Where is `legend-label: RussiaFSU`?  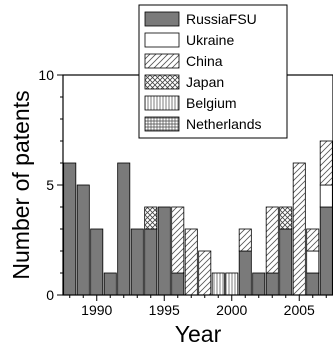 legend-label: RussiaFSU is located at coordinates (221, 19).